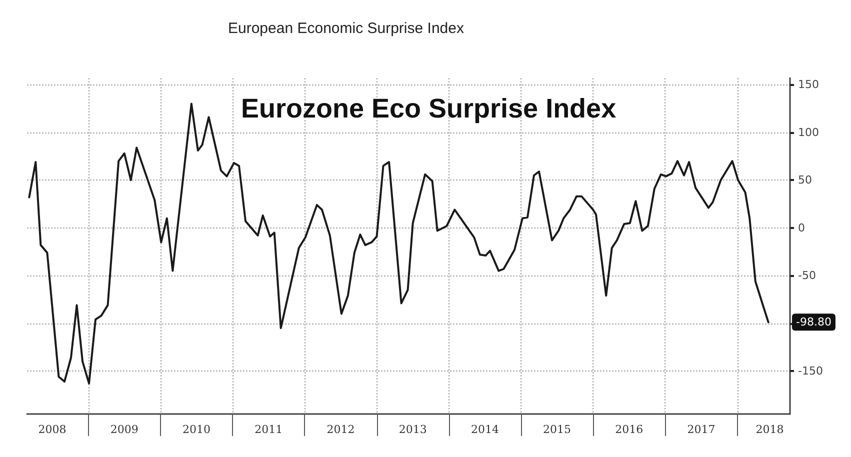 The width and height of the screenshot is (851, 457). What do you see at coordinates (807, 275) in the screenshot?
I see `y-tick-label: -50` at bounding box center [807, 275].